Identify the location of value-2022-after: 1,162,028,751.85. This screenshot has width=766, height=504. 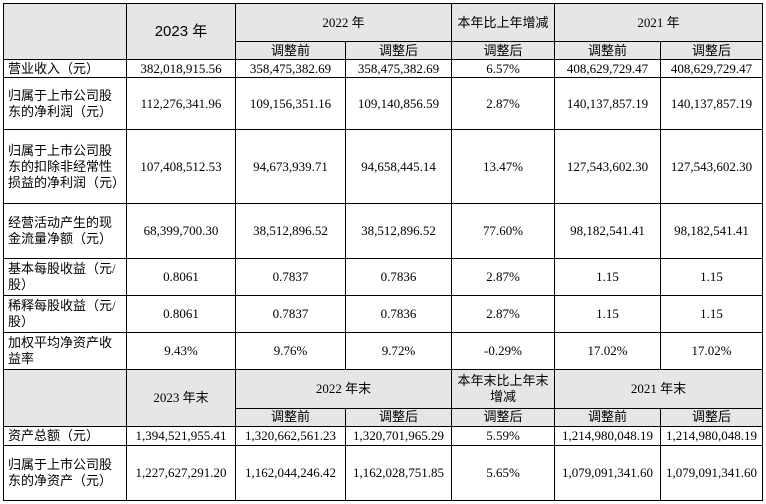
(398, 473).